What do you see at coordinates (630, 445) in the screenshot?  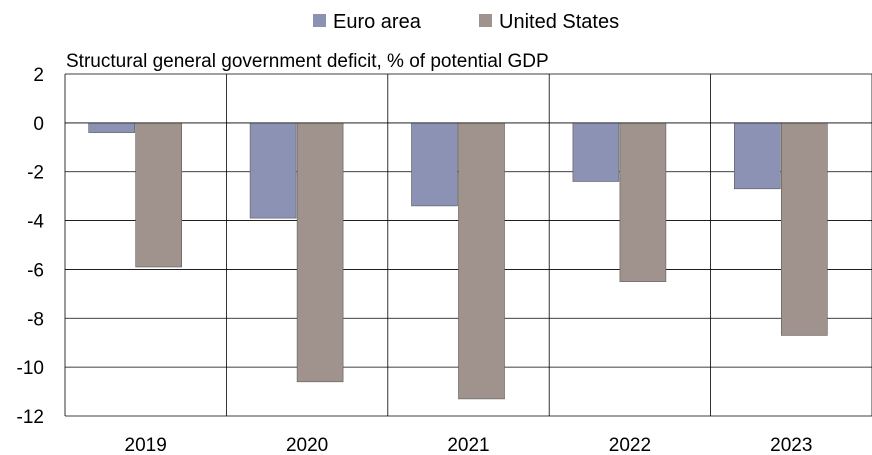 I see `x-tick-label: 2022` at bounding box center [630, 445].